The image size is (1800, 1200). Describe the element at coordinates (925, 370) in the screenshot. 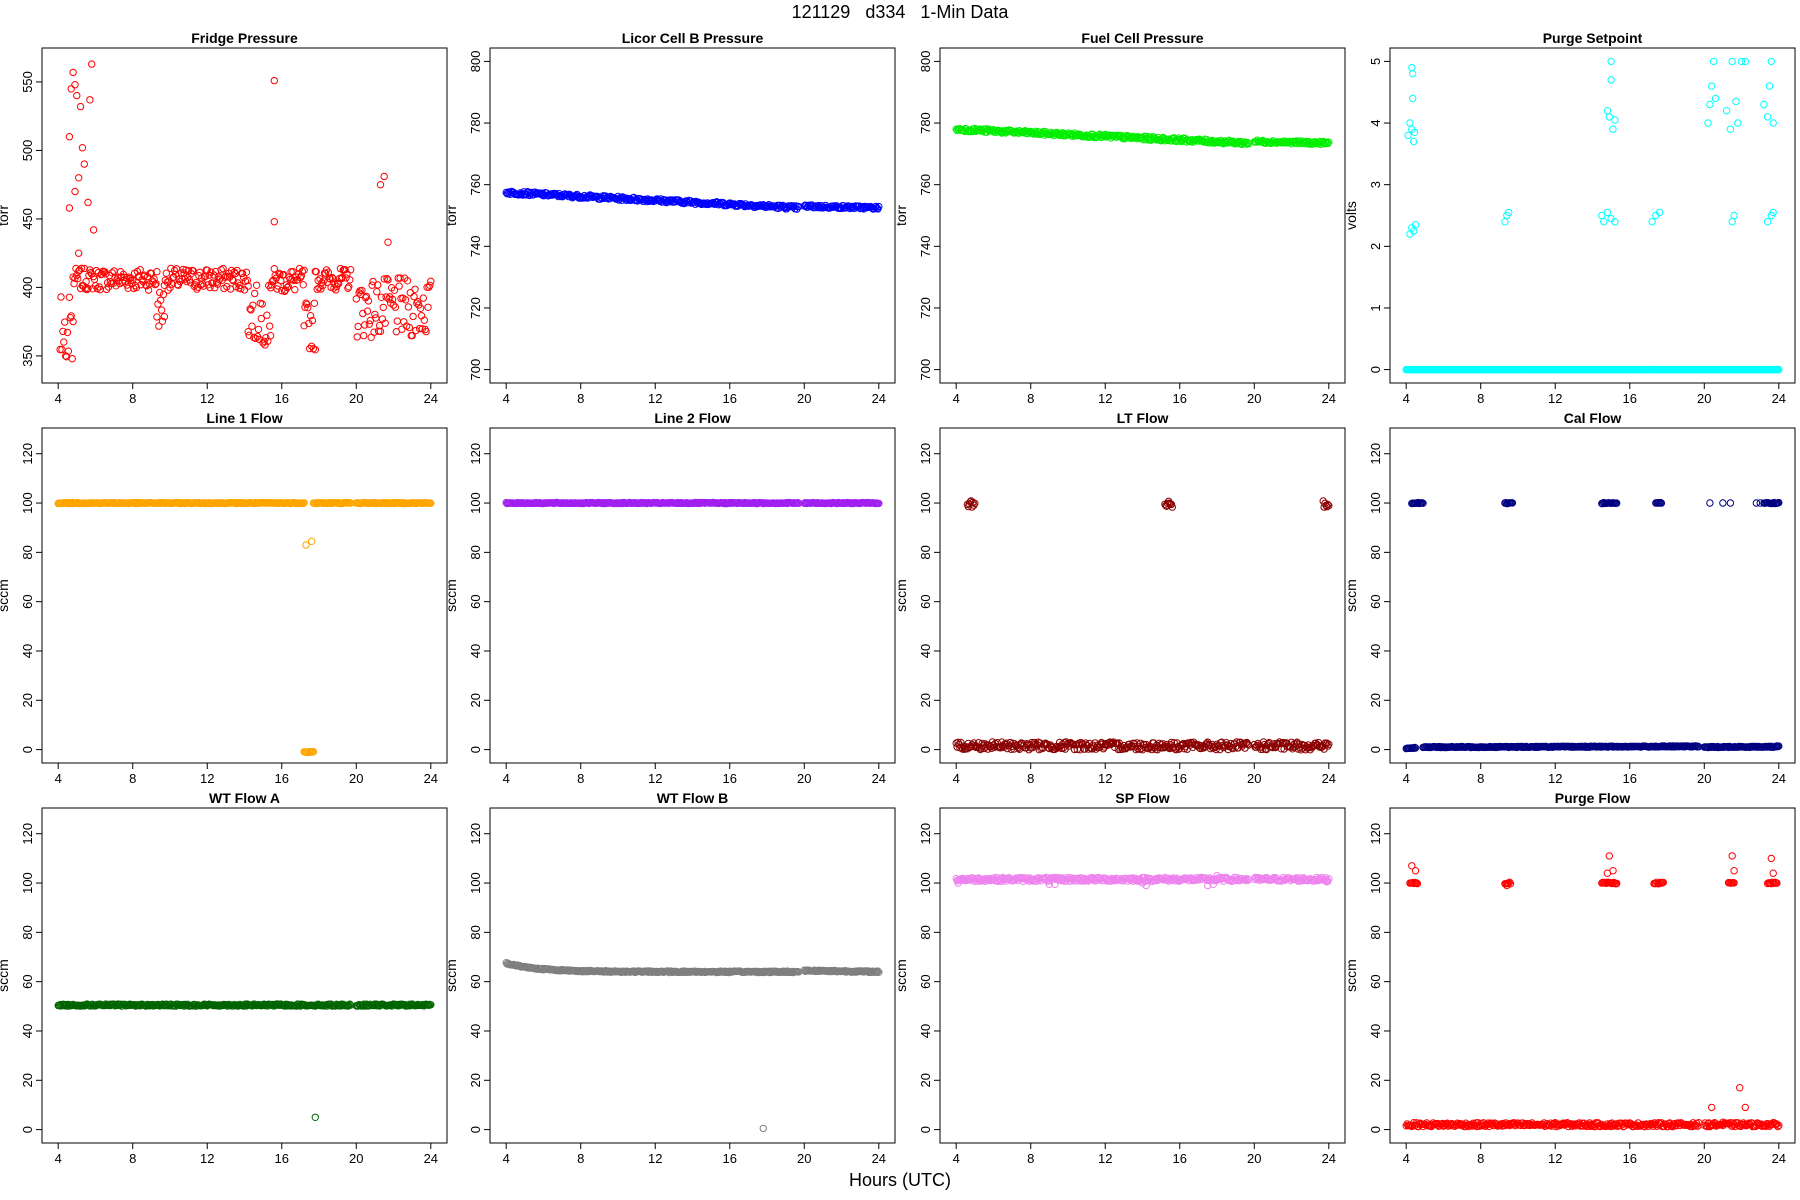

I see `y-tick-label: 700` at that location.